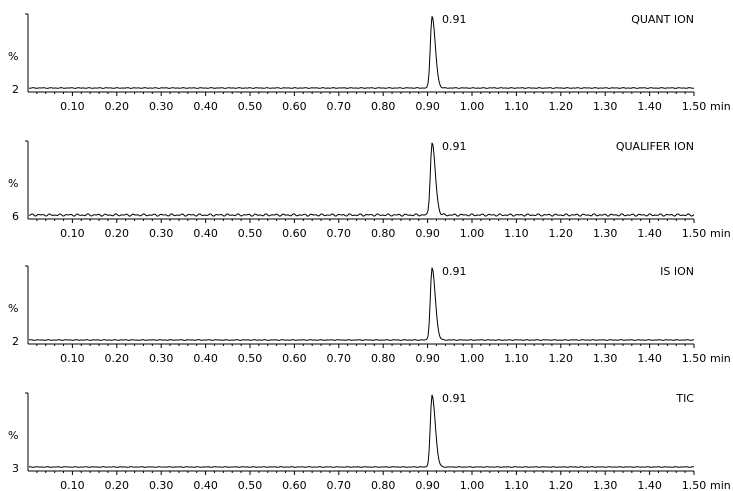  I want to click on trace-label: IS ION, so click(677, 271).